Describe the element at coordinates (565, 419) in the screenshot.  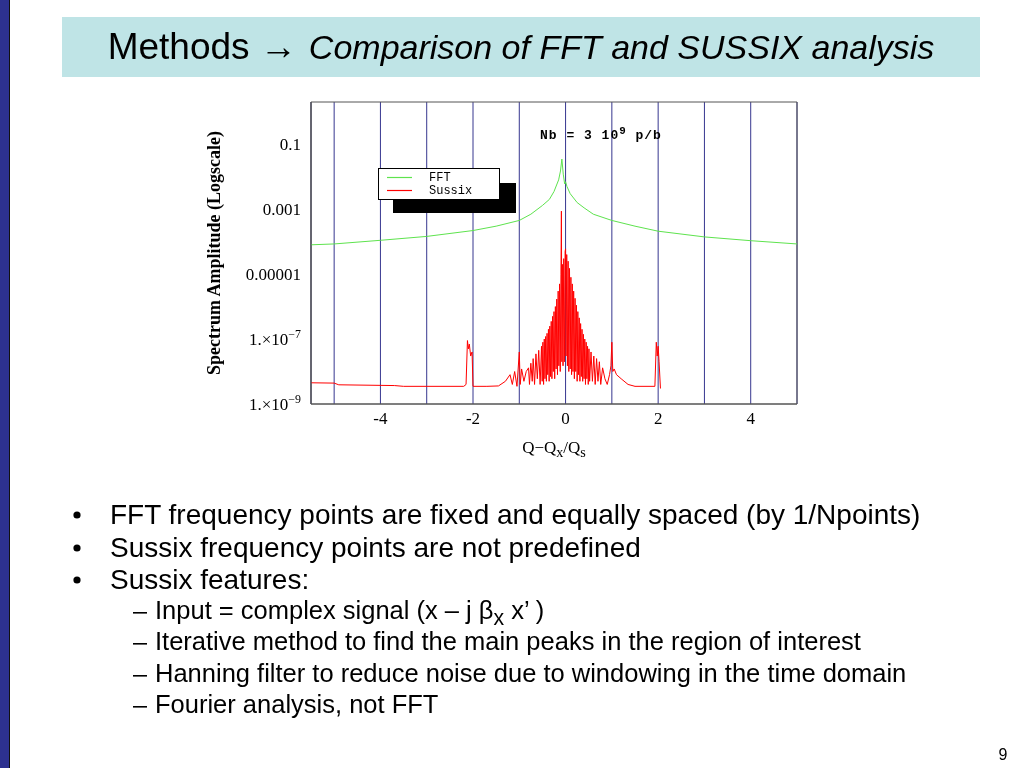
I see `x-tick-label: 0` at that location.